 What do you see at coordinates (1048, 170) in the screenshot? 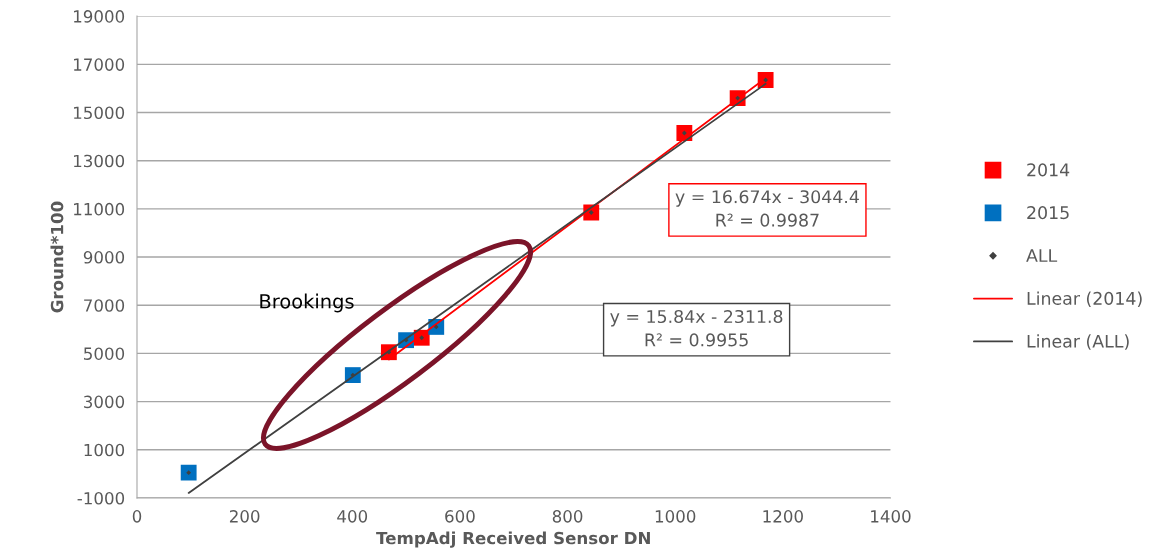
I see `legend-label: 2014` at bounding box center [1048, 170].